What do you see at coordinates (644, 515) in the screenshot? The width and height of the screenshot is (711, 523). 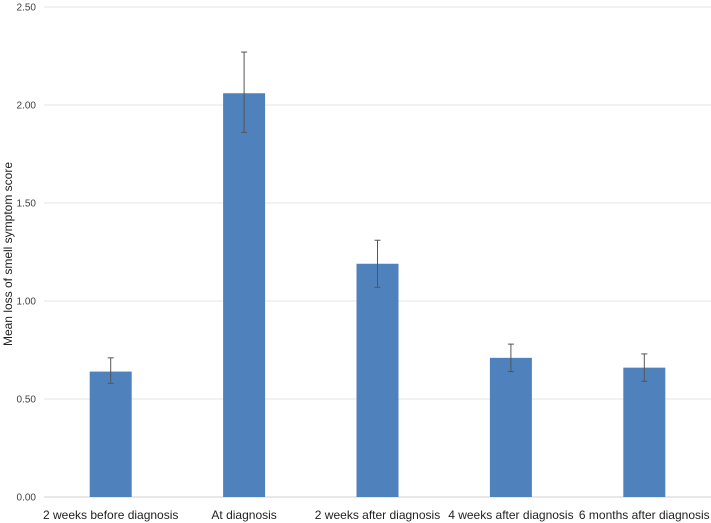 I see `x-category-label: 6 months after diagnosis` at bounding box center [644, 515].